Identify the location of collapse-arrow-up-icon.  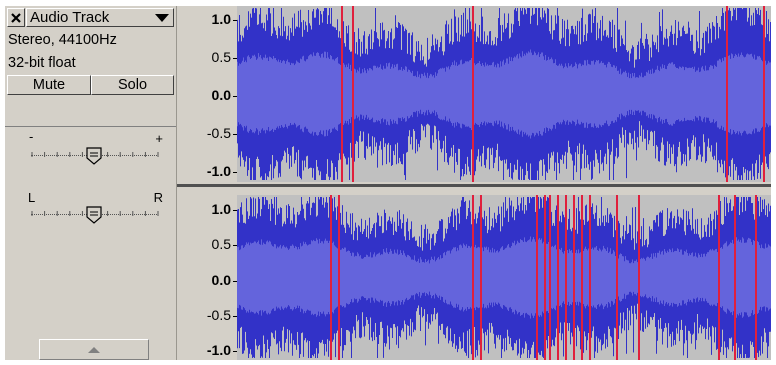
(94, 349).